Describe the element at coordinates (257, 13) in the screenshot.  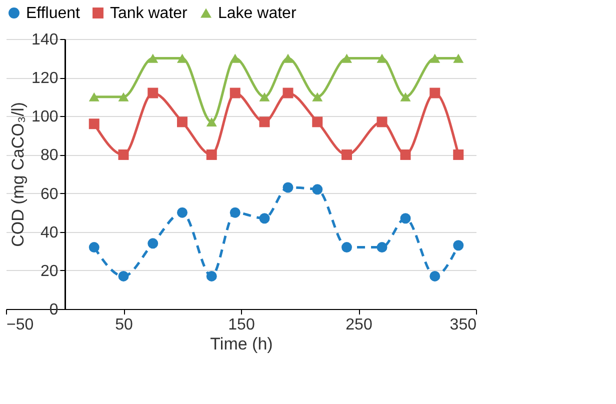
I see `legend-label: Lake water` at that location.